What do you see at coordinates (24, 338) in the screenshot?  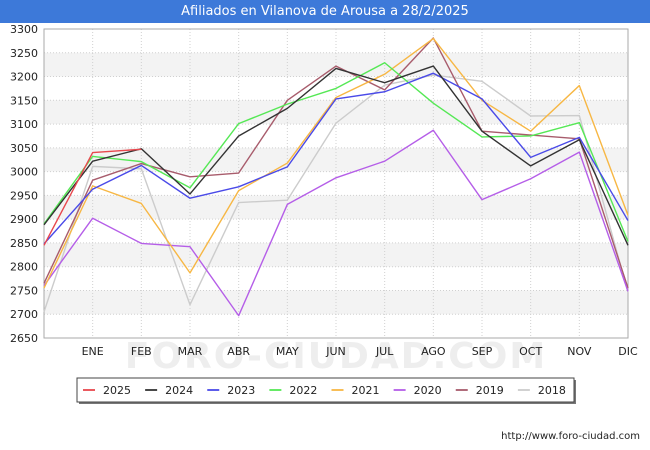 I see `y-tick-label: 2650` at bounding box center [24, 338].